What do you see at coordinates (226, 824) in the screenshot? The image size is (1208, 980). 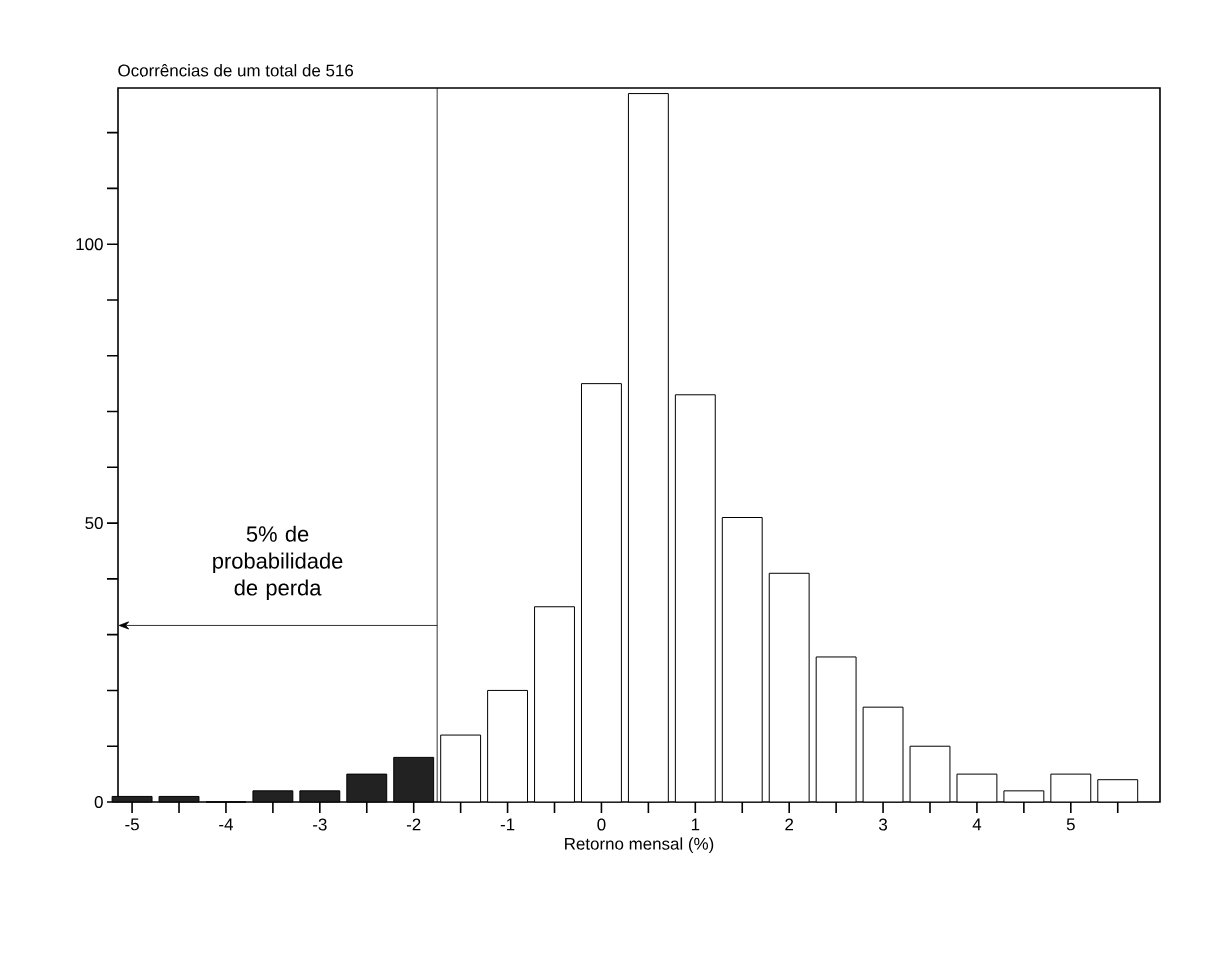 I see `x-tick-label: -4` at bounding box center [226, 824].